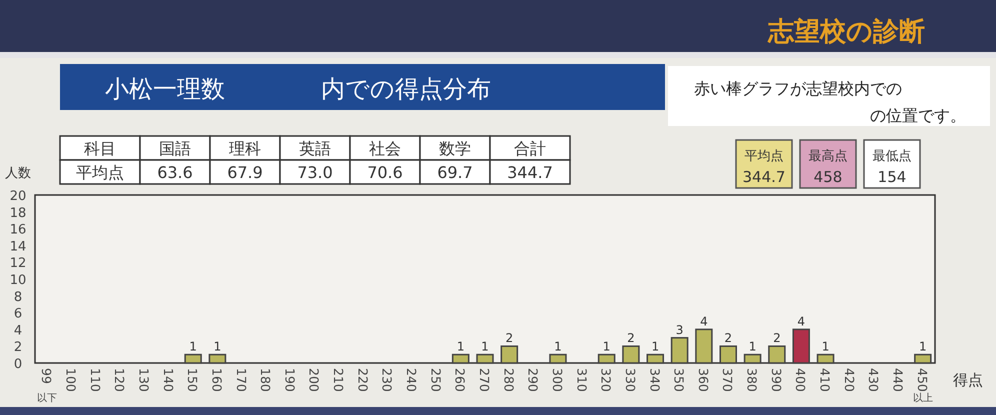  Describe the element at coordinates (385, 148) in the screenshot. I see `text: 社会` at that location.